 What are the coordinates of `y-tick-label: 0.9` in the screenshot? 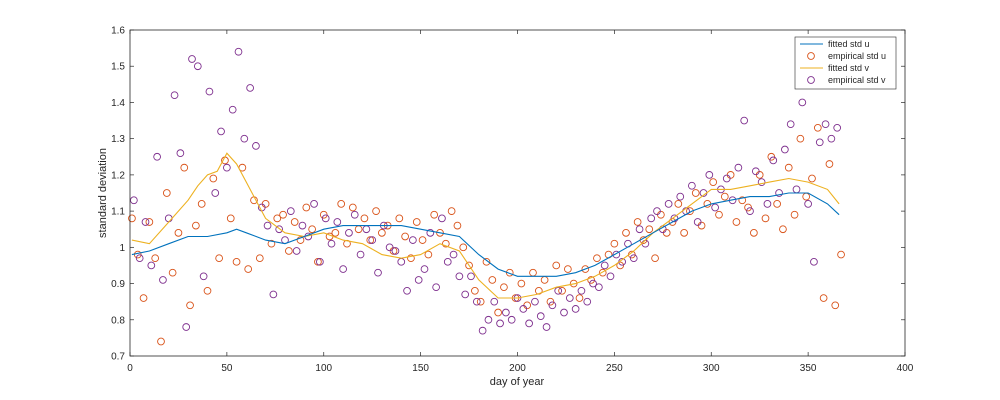 It's located at (118, 284).